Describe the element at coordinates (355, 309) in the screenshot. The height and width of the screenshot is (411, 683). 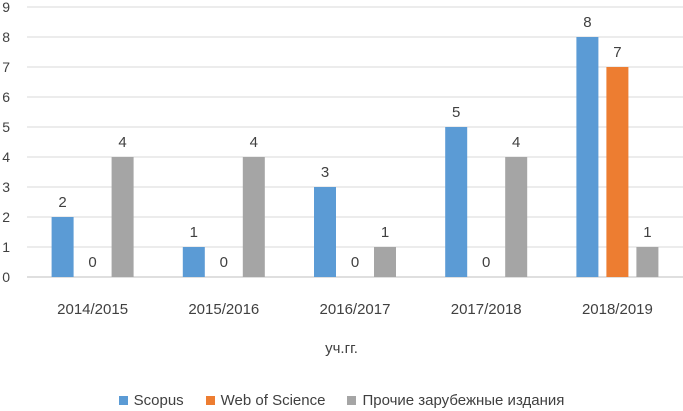
I see `x-tick-label: 2016/2017` at that location.